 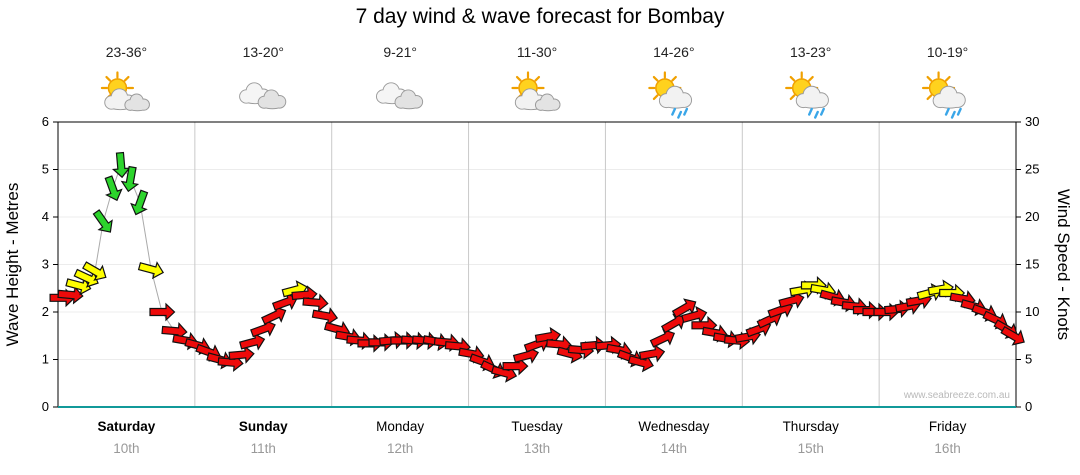 What do you see at coordinates (126, 448) in the screenshot?
I see `date-label: 10th` at bounding box center [126, 448].